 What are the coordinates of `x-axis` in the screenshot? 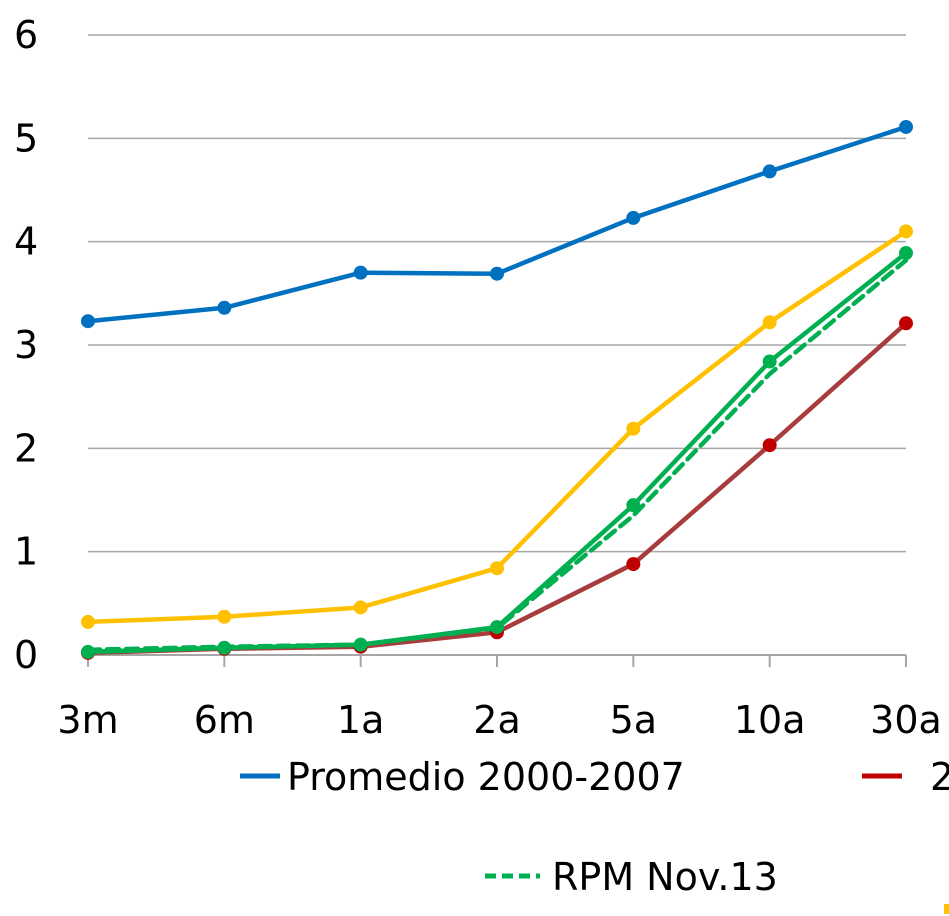 It's located at (497, 660).